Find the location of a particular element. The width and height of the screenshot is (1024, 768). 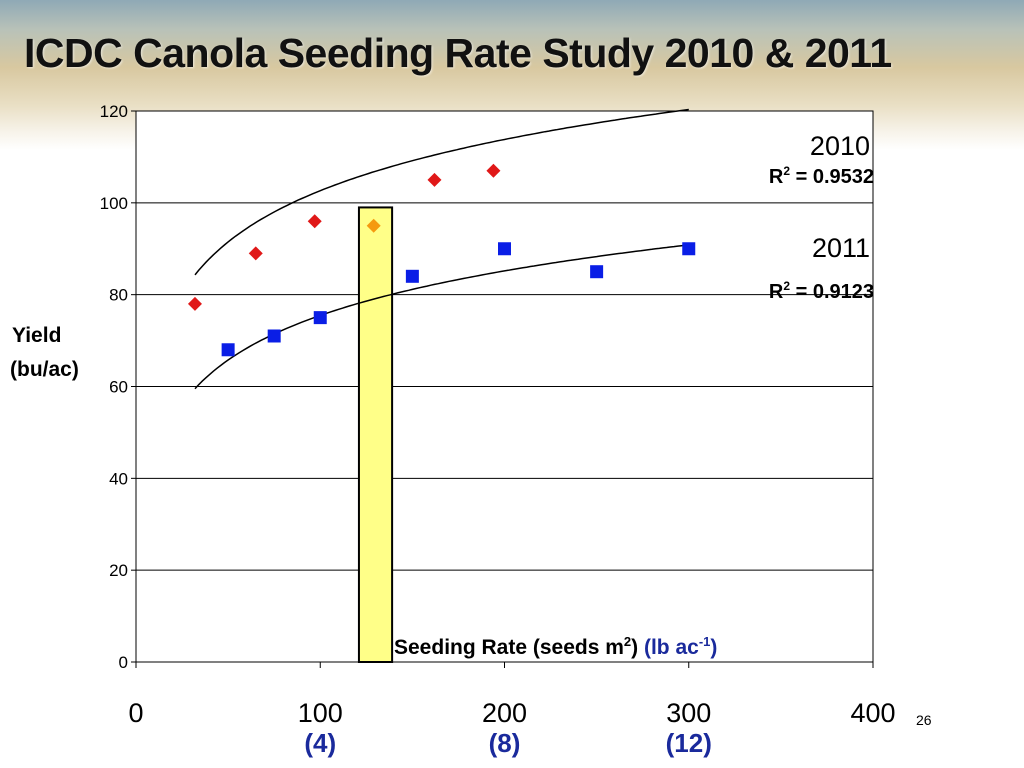

ytick-label-120: 120 is located at coordinates (114, 111).